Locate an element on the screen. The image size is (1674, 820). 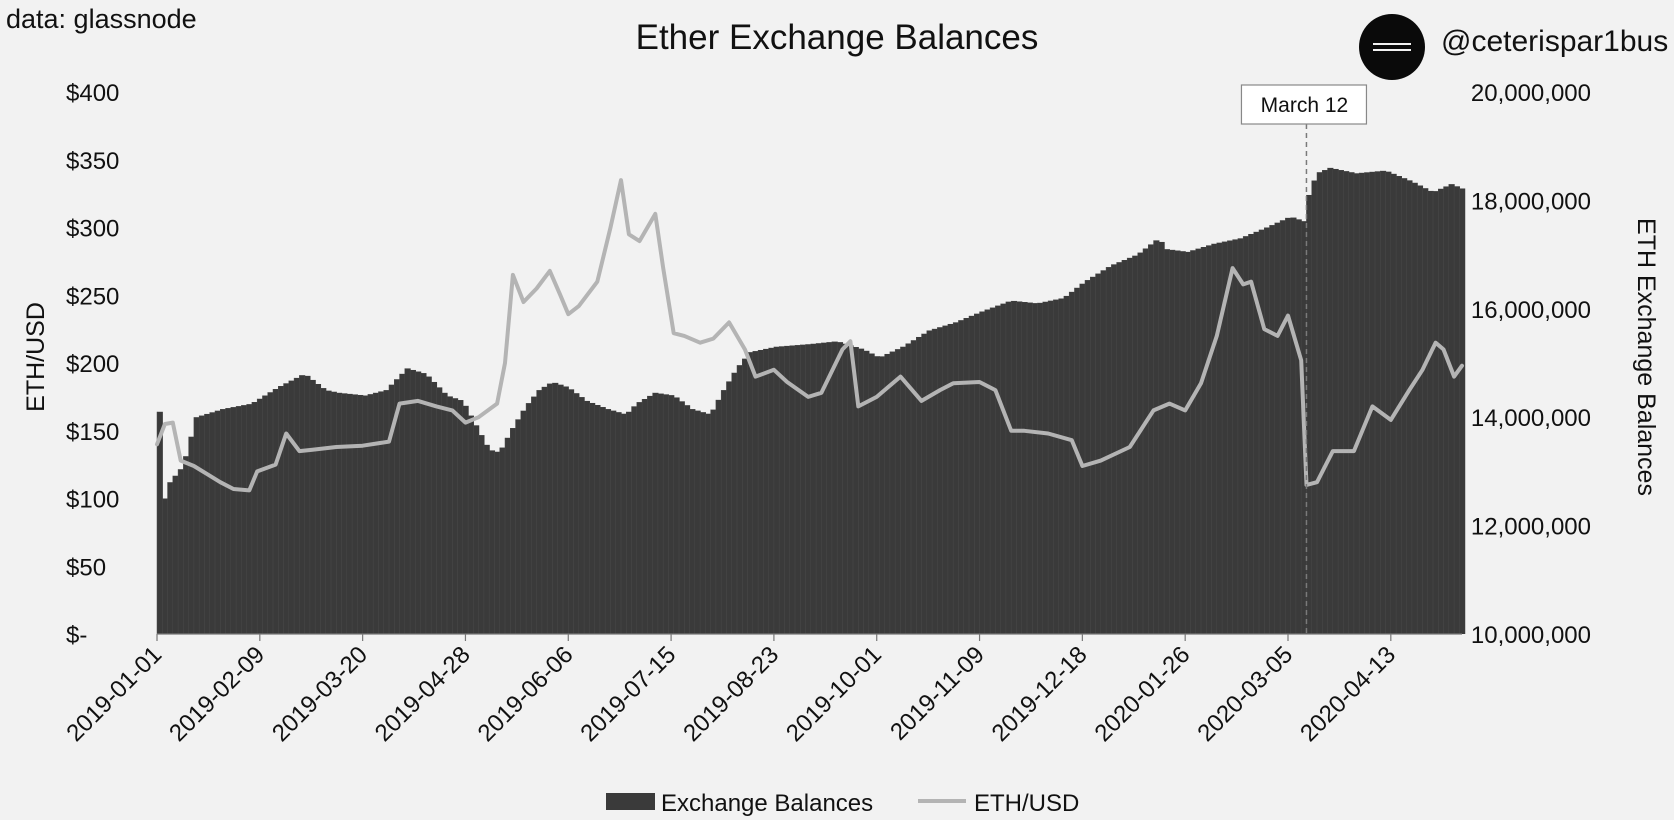
y-left-tick-label: $400 is located at coordinates (92, 93).